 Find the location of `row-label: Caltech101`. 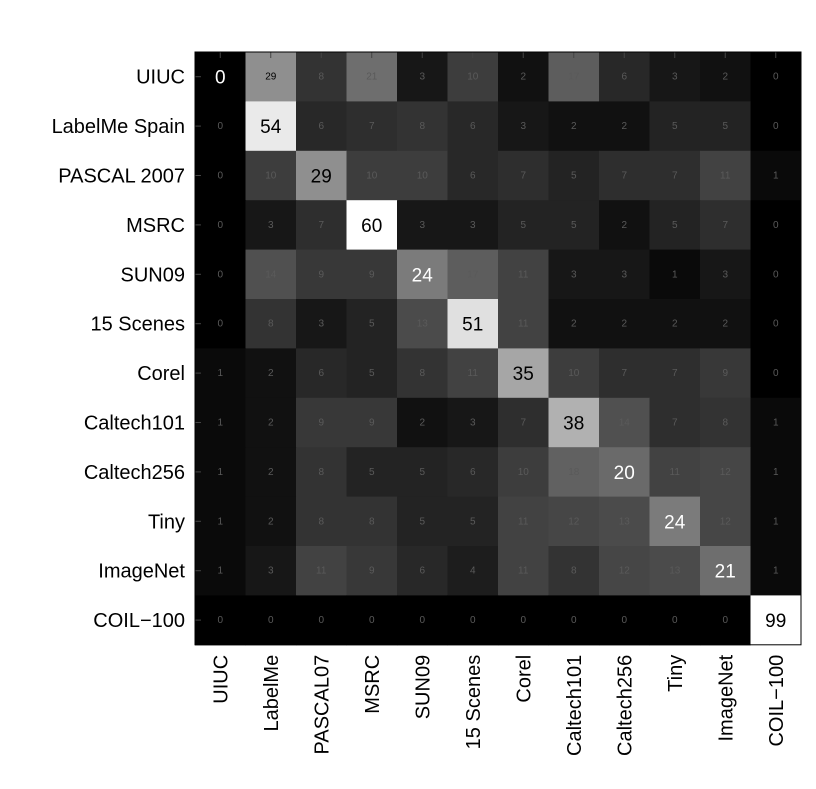

row-label: Caltech101 is located at coordinates (134, 424).